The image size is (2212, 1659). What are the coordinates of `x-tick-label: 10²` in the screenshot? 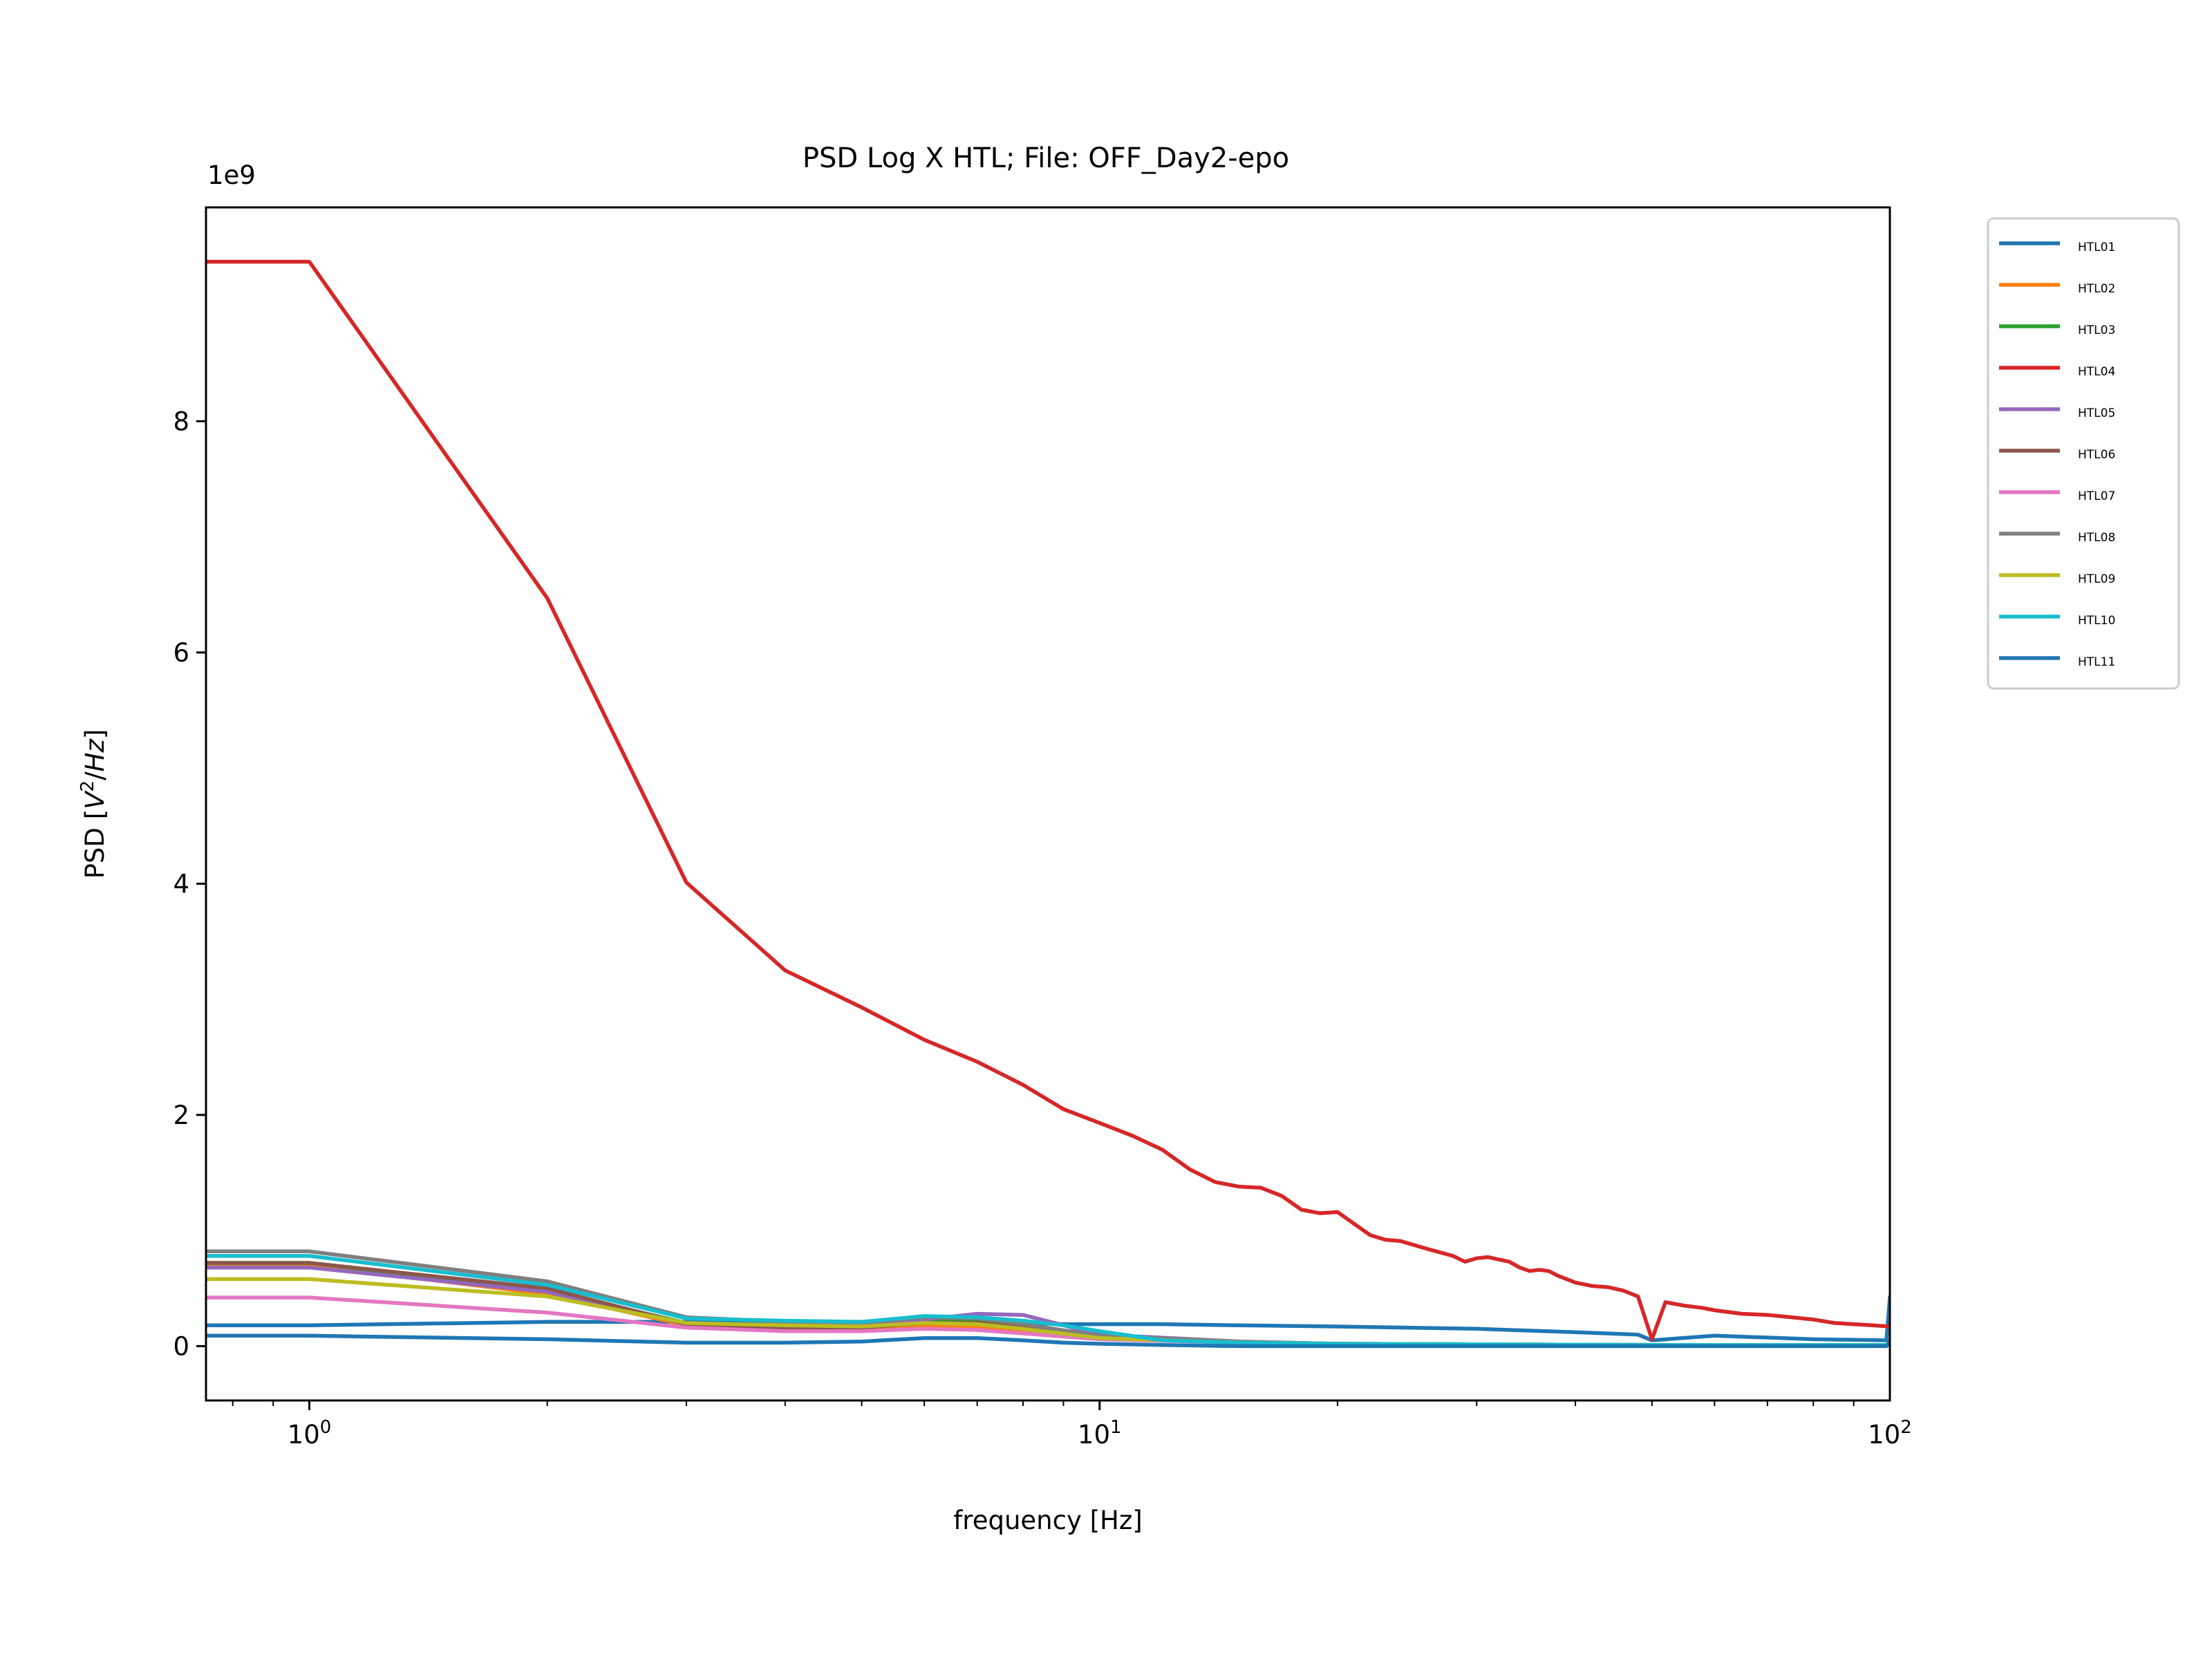 It's located at (1890, 1433).